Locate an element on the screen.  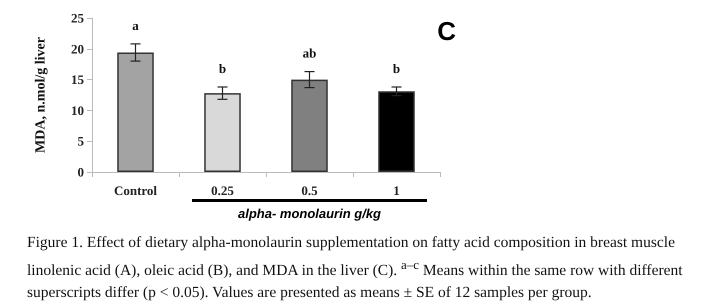
y-tick-label: 5 is located at coordinates (81, 141).